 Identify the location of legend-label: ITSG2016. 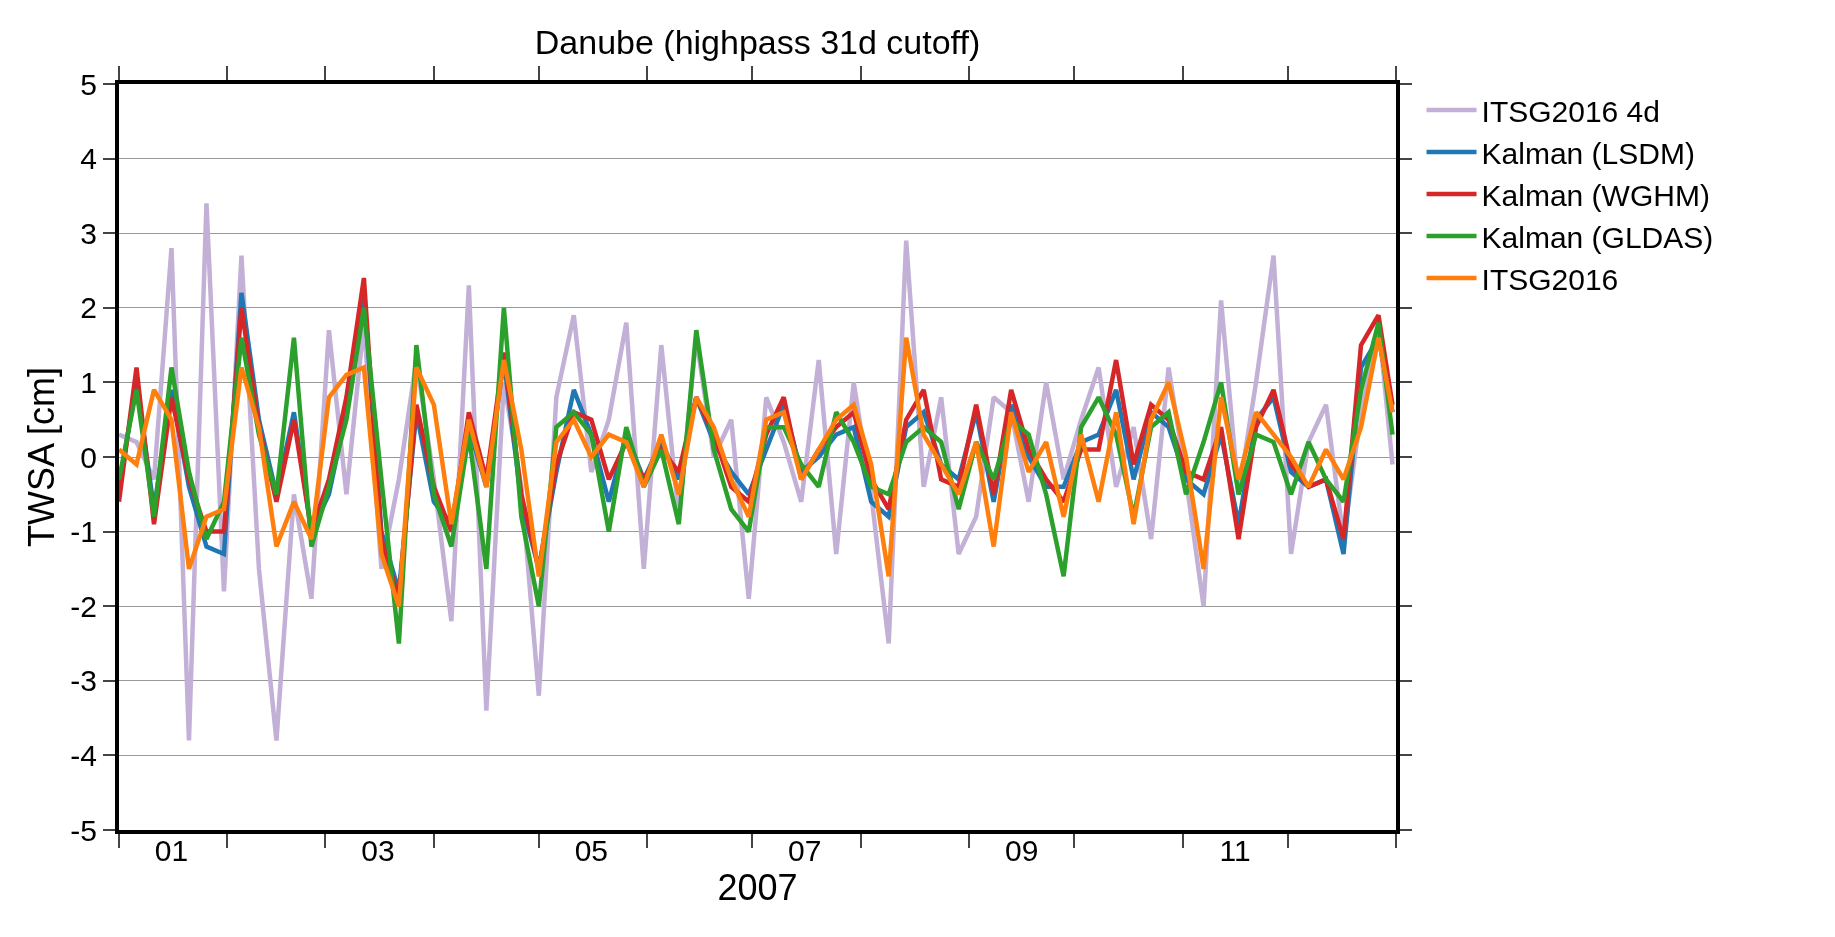
(1550, 279).